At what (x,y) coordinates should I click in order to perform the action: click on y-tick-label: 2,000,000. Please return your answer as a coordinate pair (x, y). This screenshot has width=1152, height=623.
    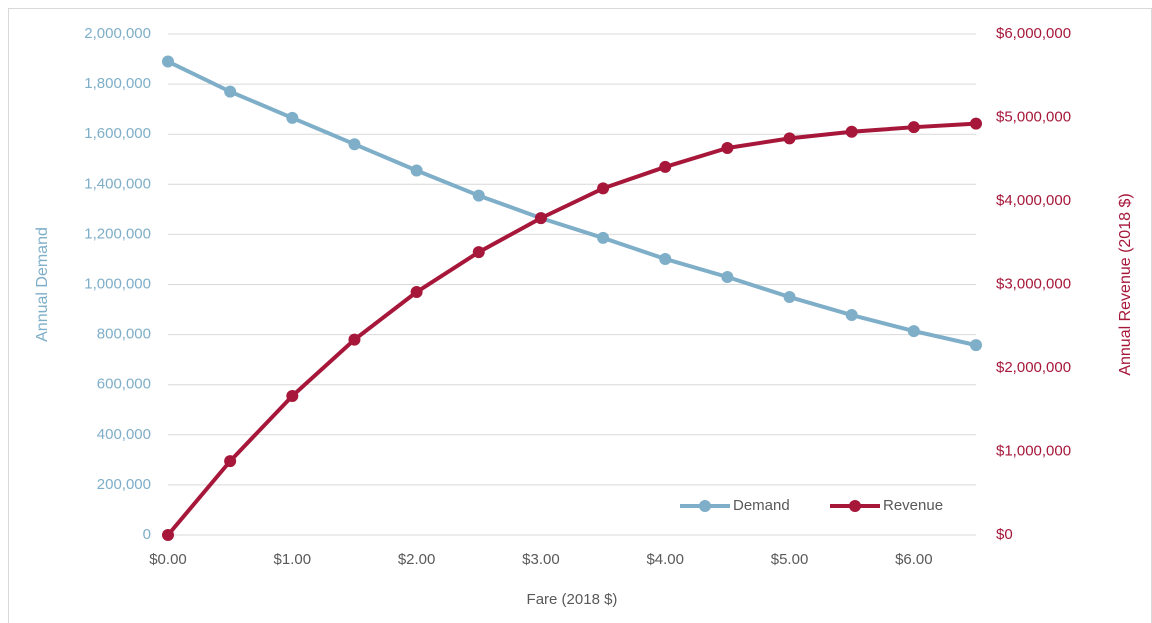
    Looking at the image, I should click on (117, 33).